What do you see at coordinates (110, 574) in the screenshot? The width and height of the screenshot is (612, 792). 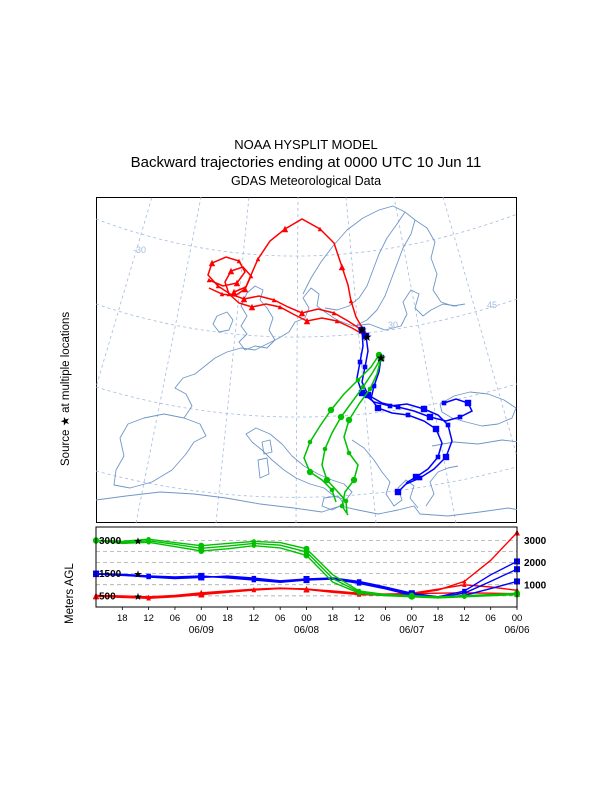 I see `svg-text: 1500` at bounding box center [110, 574].